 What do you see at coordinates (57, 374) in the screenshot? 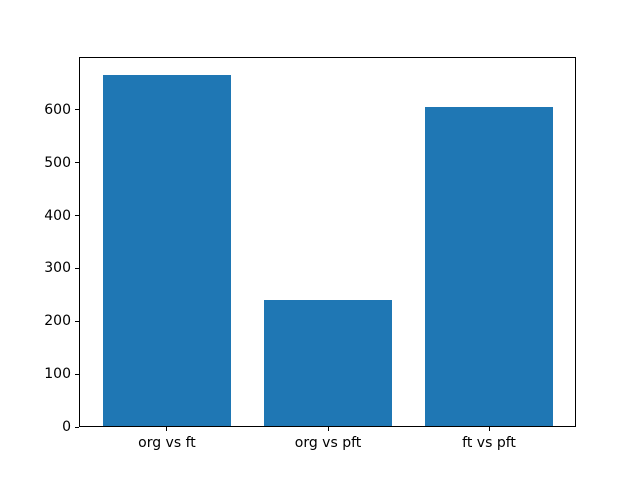
I see `y-tick-label: 100` at bounding box center [57, 374].